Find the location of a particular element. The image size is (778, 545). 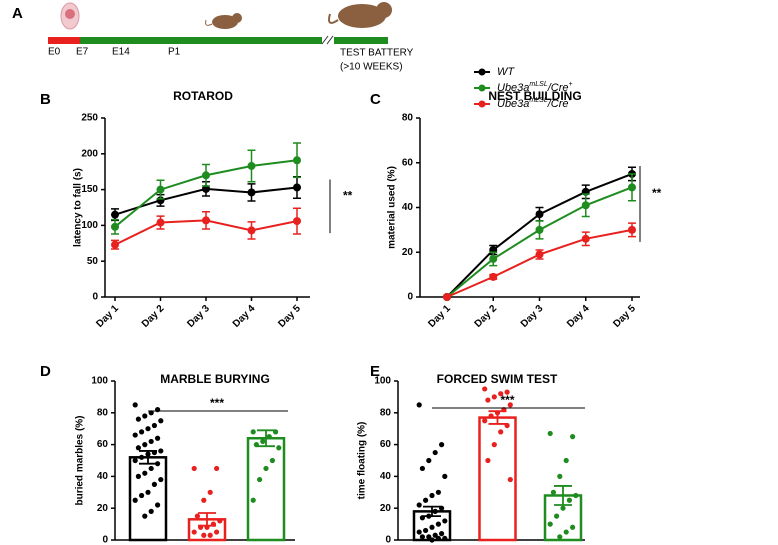

timeline-label: E7 is located at coordinates (82, 52).